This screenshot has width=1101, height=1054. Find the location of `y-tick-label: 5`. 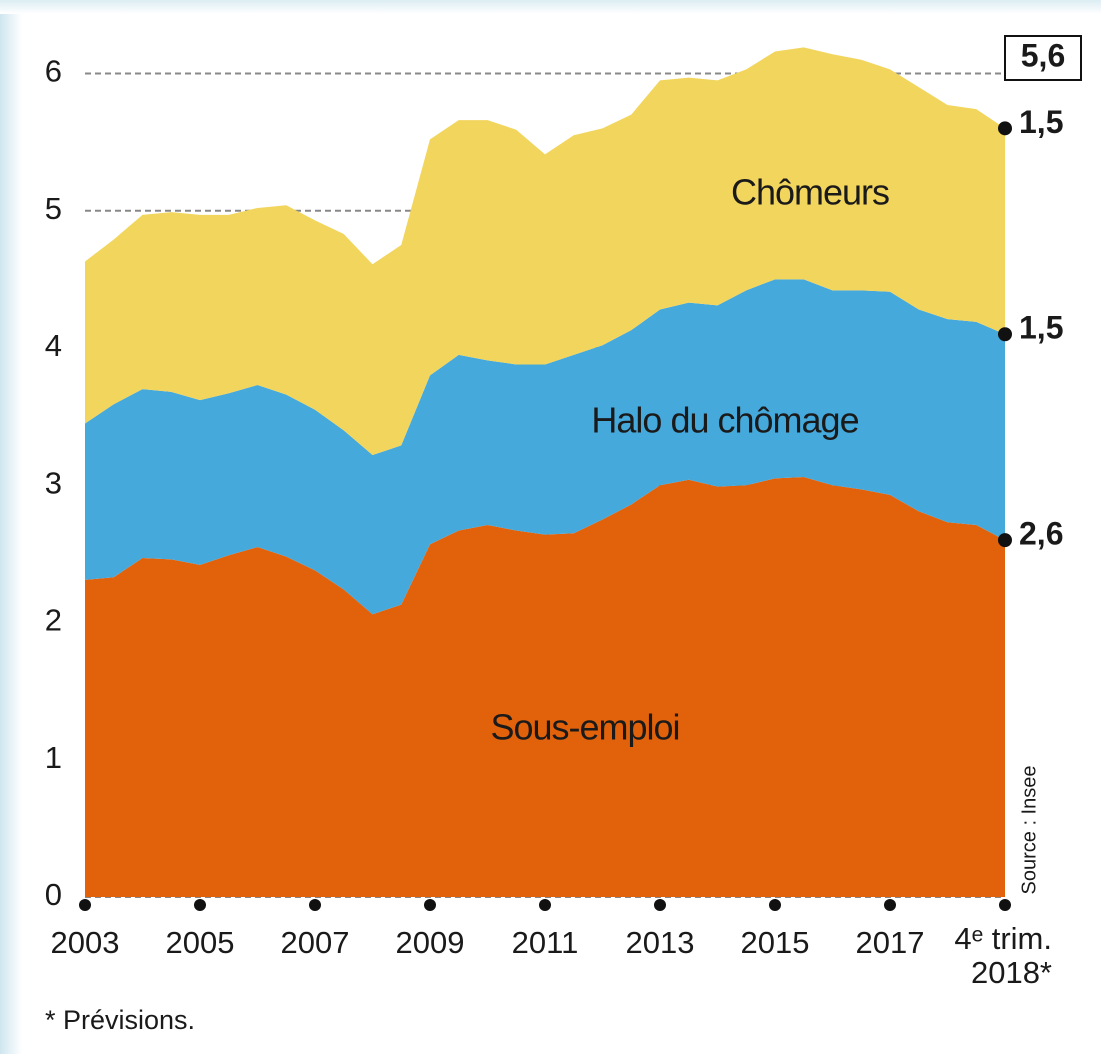

y-tick-label: 5 is located at coordinates (53, 208).